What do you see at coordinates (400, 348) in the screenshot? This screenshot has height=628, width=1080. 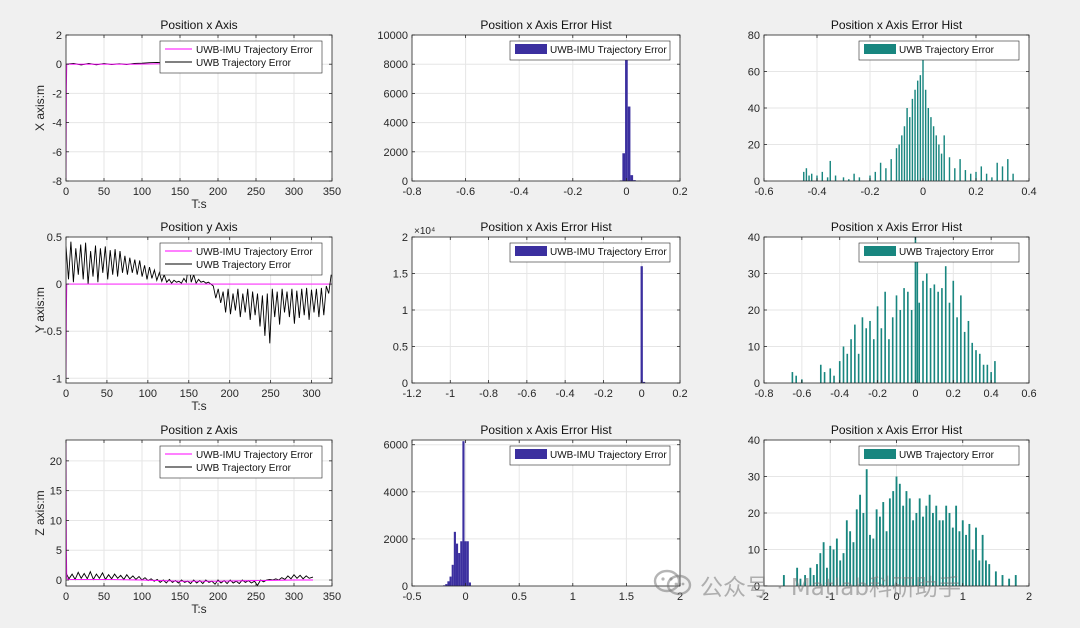 I see `y-tick-label: 0.5` at bounding box center [400, 348].